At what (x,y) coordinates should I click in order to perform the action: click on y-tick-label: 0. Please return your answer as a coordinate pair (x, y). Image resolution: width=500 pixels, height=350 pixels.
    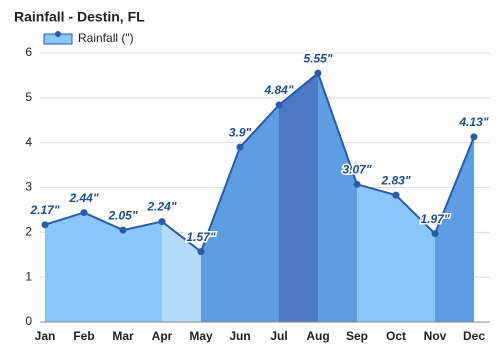
    Looking at the image, I should click on (28, 321).